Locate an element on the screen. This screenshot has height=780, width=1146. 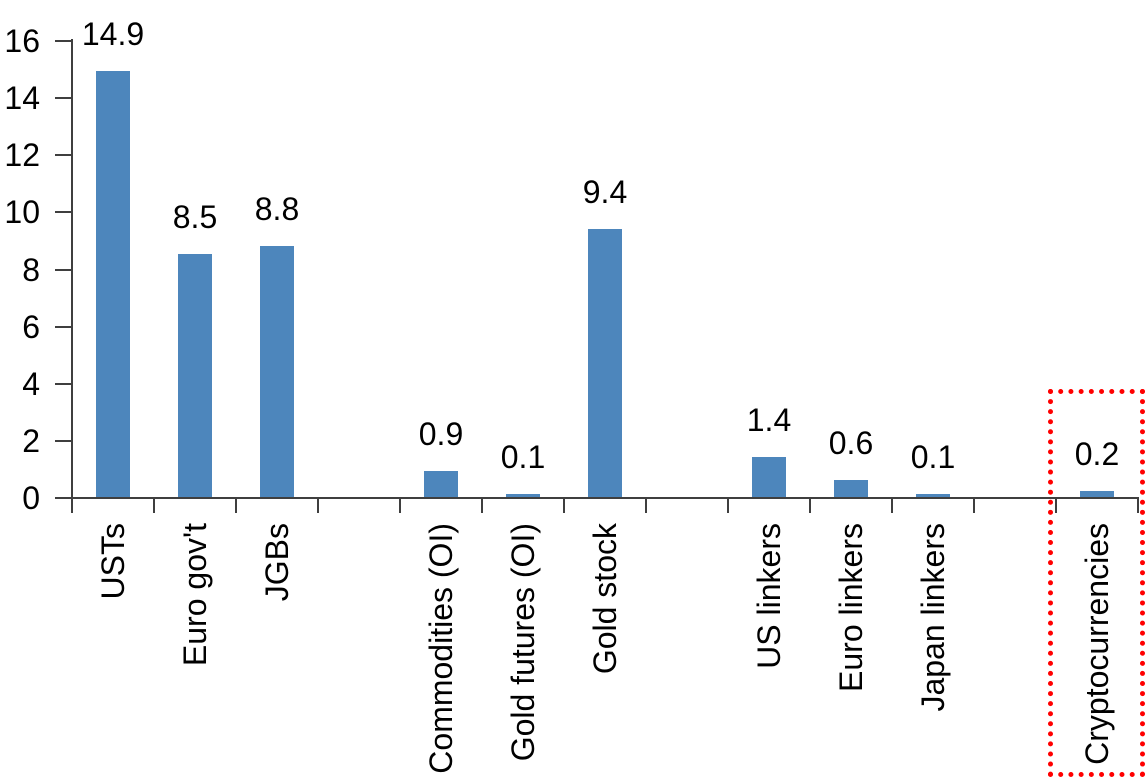
y-tick-label: 4 is located at coordinates (31, 384).